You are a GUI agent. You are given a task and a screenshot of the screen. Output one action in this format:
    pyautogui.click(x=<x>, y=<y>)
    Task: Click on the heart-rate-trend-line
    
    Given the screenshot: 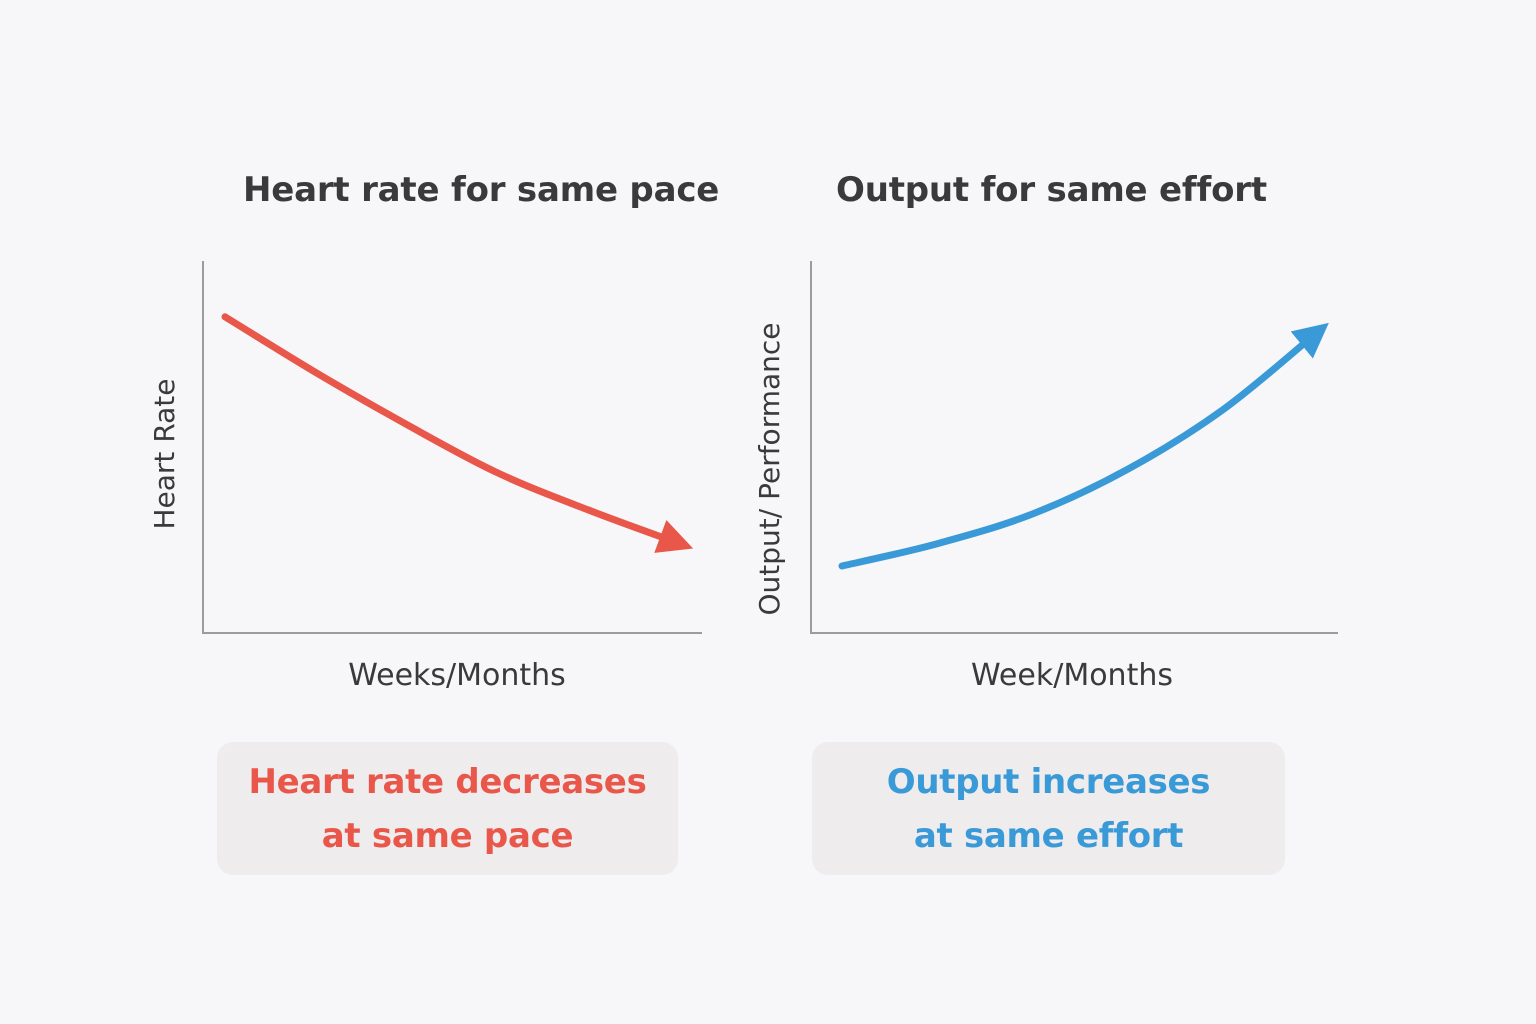 What is the action you would take?
    pyautogui.click(x=457, y=433)
    